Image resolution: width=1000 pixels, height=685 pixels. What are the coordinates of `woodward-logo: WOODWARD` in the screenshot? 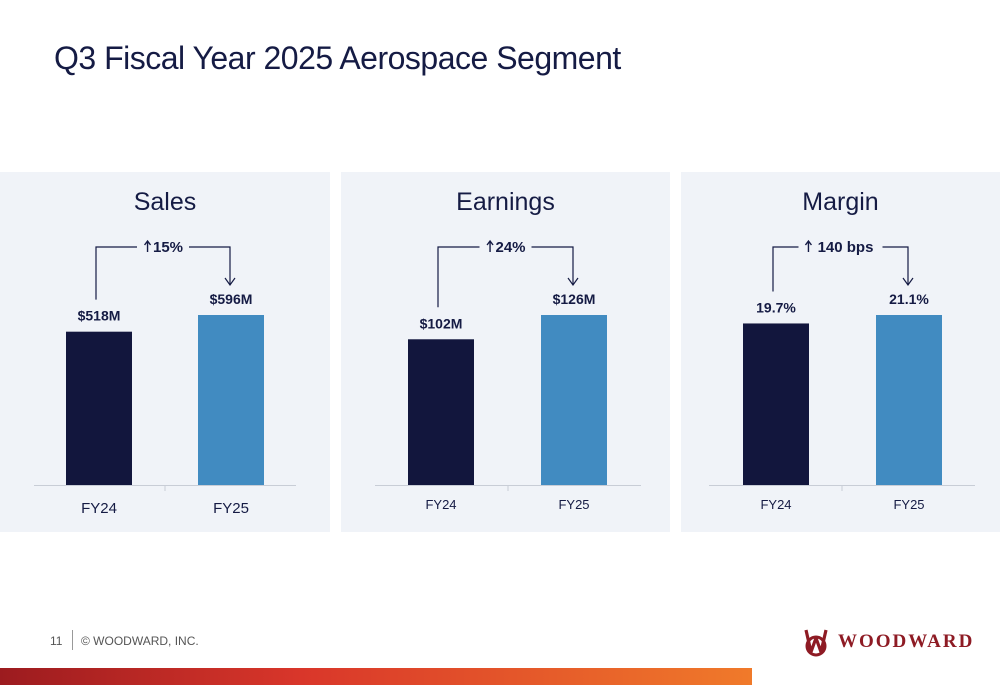 It's located at (887, 642).